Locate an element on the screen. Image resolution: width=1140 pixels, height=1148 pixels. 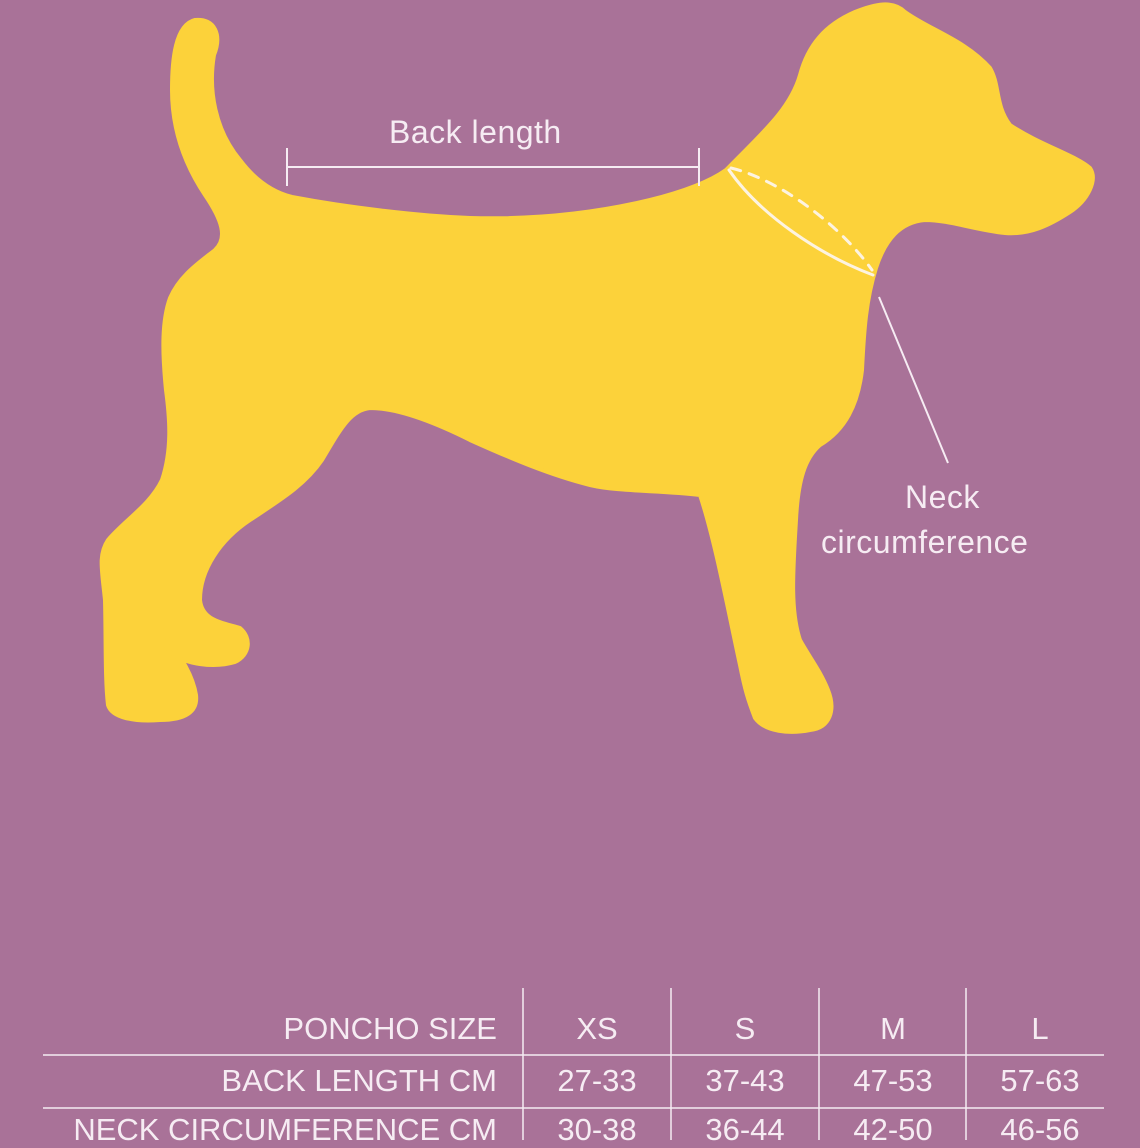
row-label-back-length: BACK LENGTH CM is located at coordinates (359, 1080).